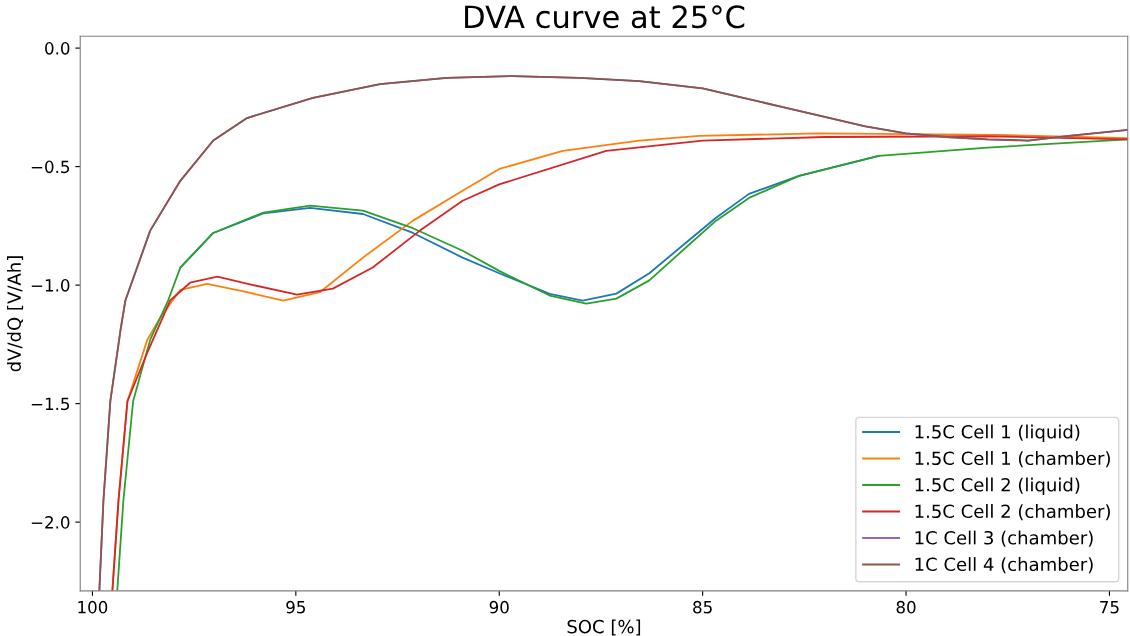 This screenshot has width=1130, height=636. I want to click on x-tick-label: 85, so click(702, 607).